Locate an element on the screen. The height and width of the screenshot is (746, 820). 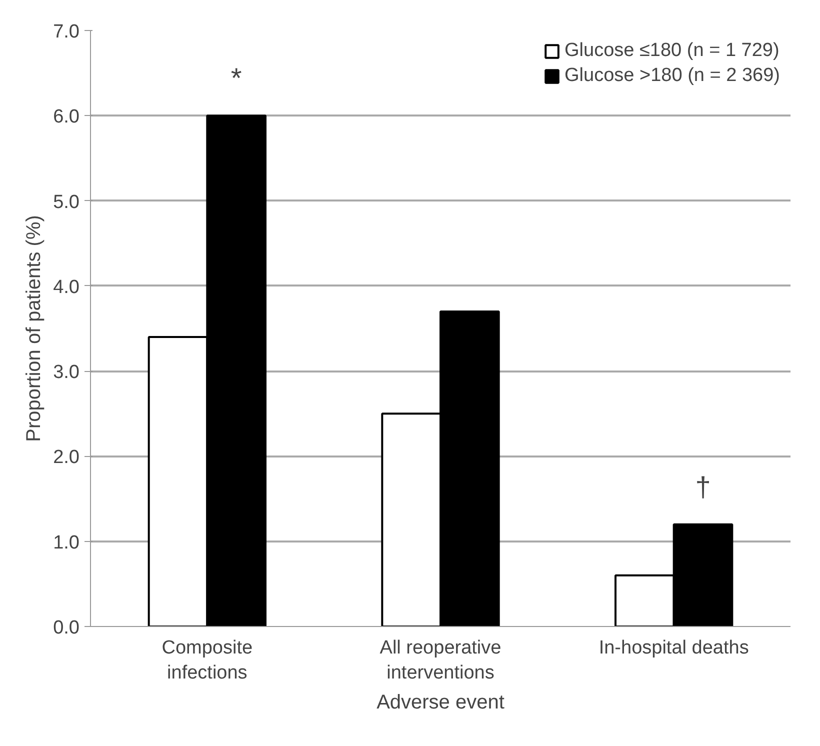
annotation: † is located at coordinates (703, 486).